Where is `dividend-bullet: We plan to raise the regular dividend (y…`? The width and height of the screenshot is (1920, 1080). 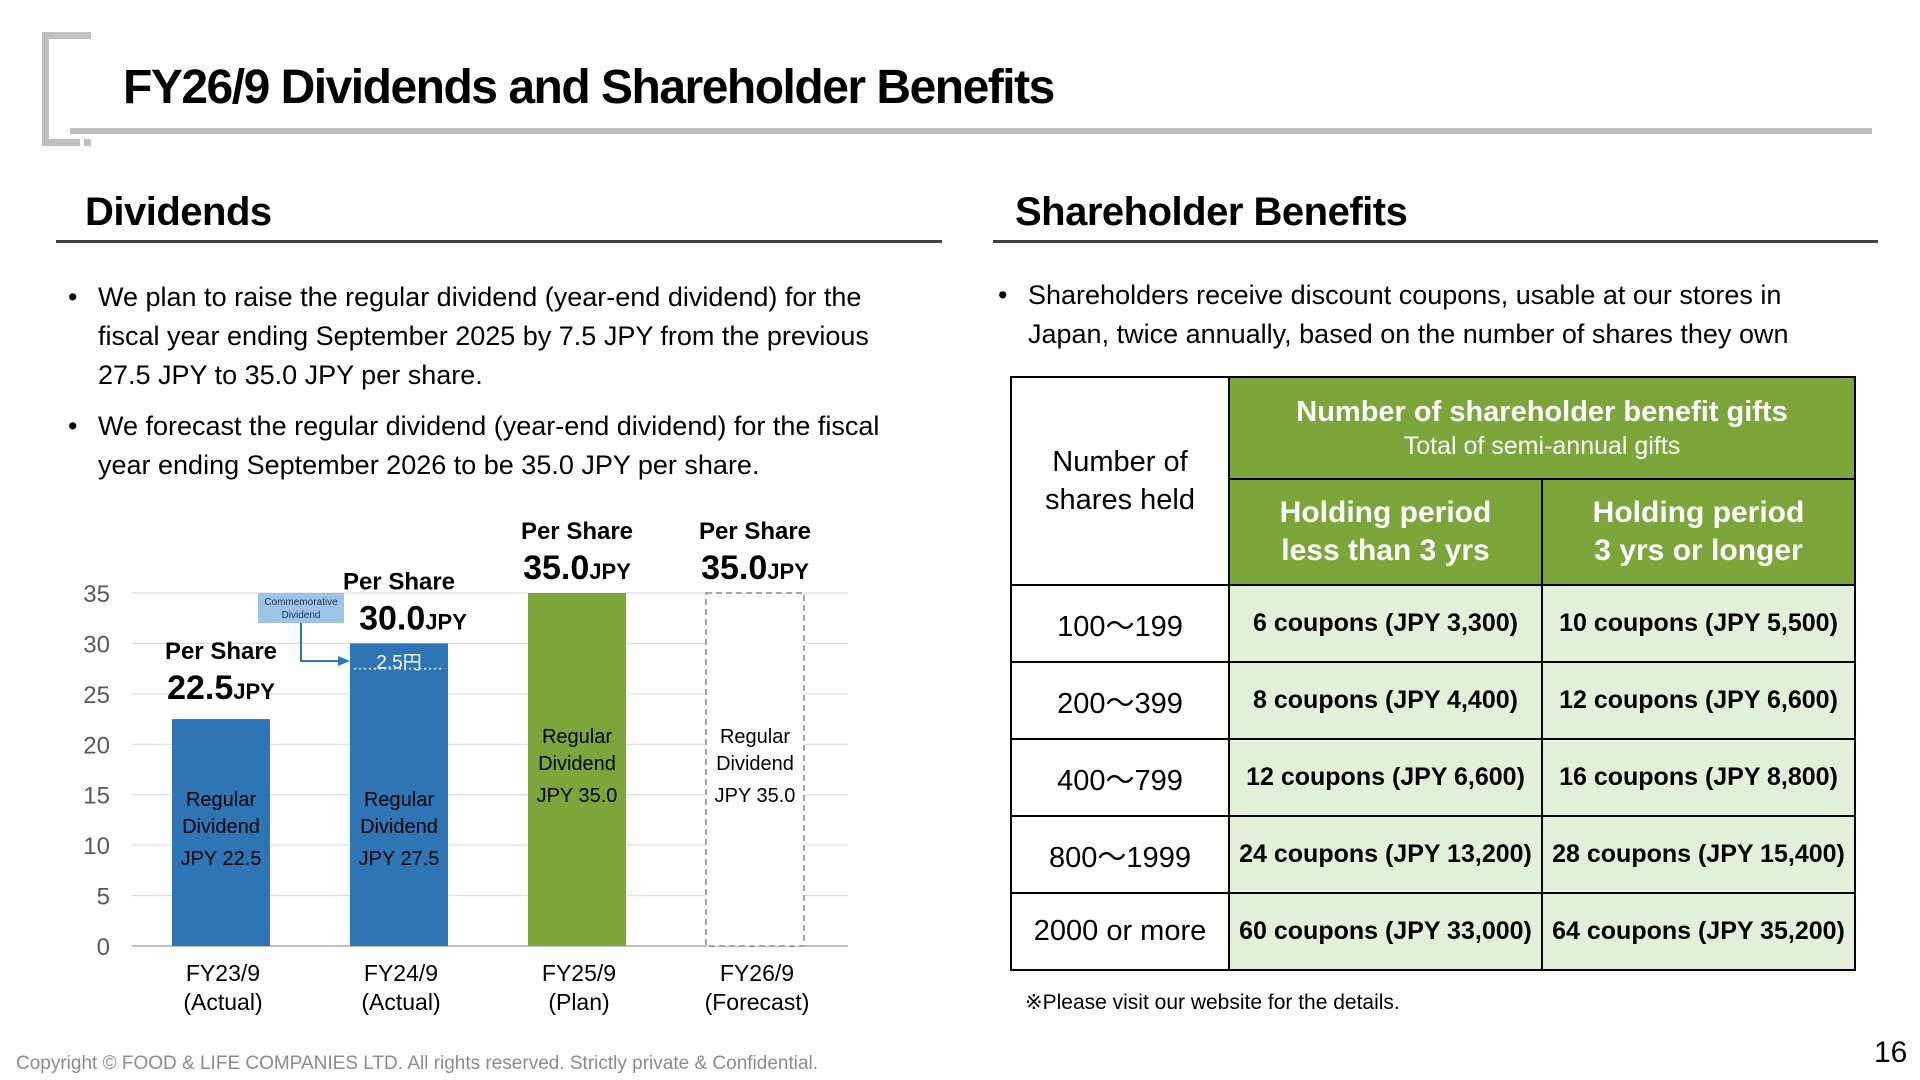 dividend-bullet: We plan to raise the regular dividend (y… is located at coordinates (498, 336).